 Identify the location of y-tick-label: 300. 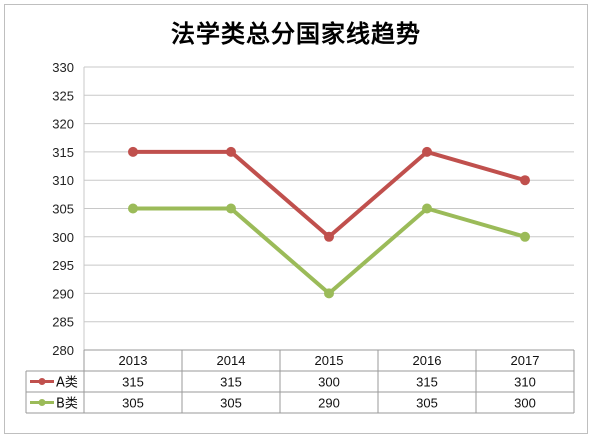
(63, 237).